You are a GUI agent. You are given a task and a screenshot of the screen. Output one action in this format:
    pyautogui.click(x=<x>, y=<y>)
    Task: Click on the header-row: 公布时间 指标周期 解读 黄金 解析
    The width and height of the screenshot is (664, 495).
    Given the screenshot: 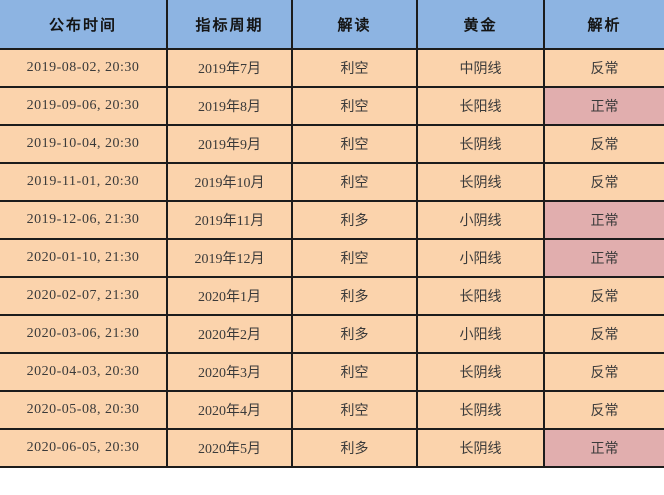 What is the action you would take?
    pyautogui.click(x=332, y=25)
    